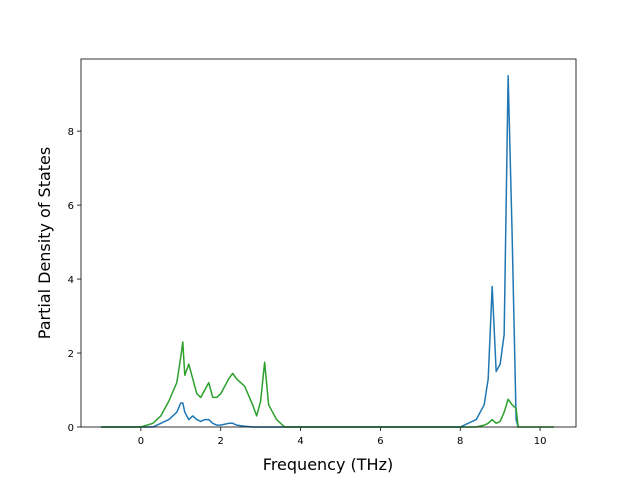 This screenshot has height=484, width=640. Describe the element at coordinates (327, 384) in the screenshot. I see `data-line` at that location.